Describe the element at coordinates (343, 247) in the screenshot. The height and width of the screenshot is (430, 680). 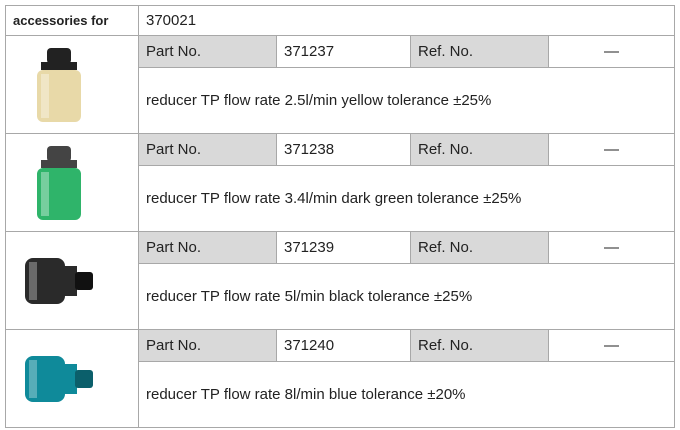
I see `part-no: 371239` at that location.